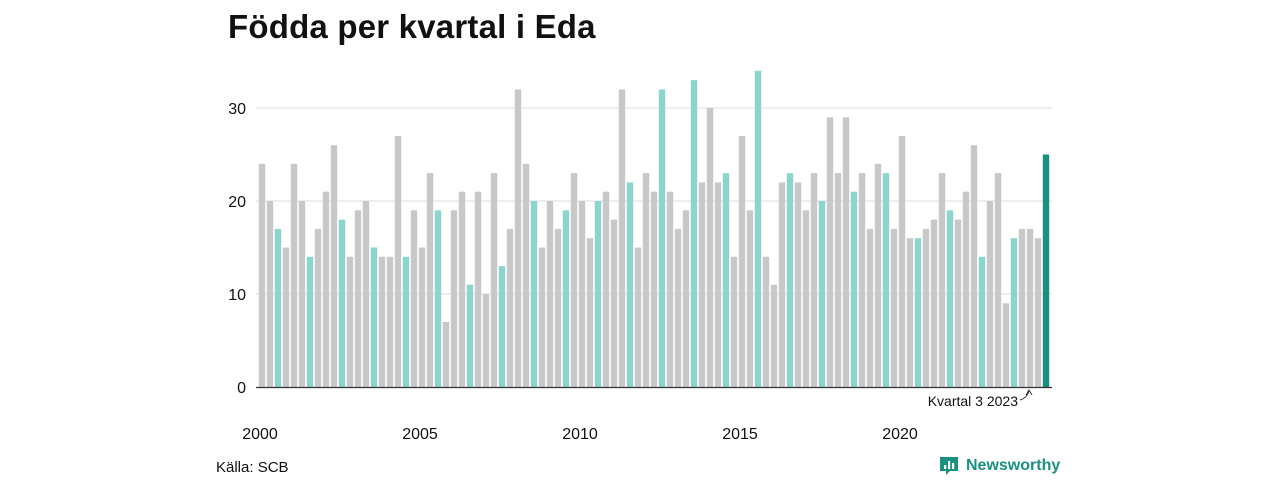 This screenshot has width=1280, height=480. What do you see at coordinates (412, 26) in the screenshot?
I see `chart-title: Födda per kvartal i Eda` at bounding box center [412, 26].